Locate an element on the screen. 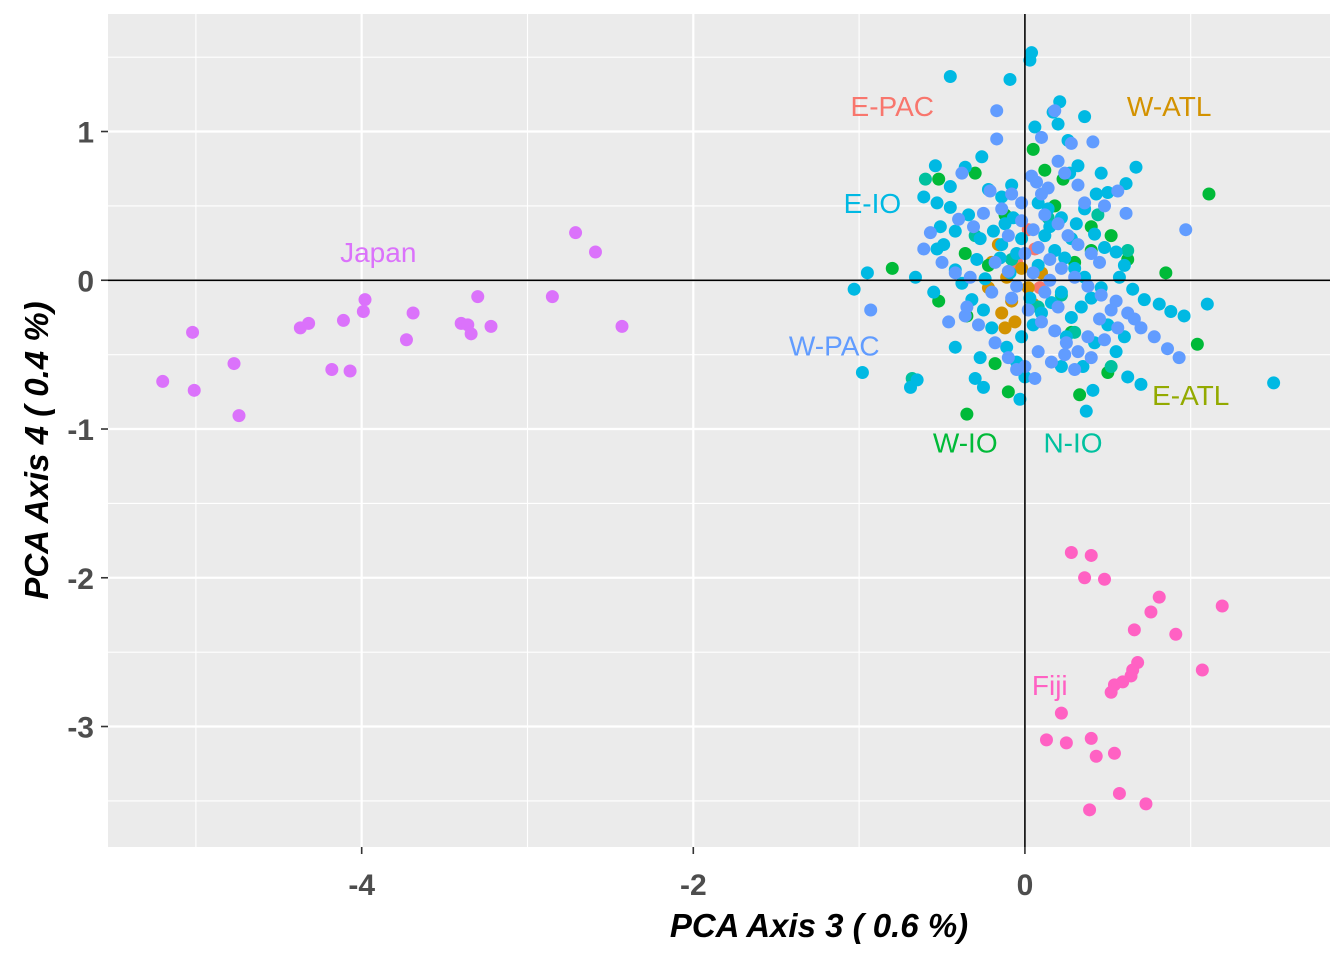 This screenshot has width=1344, height=960. group-label-e-pac: E-PAC is located at coordinates (893, 106).